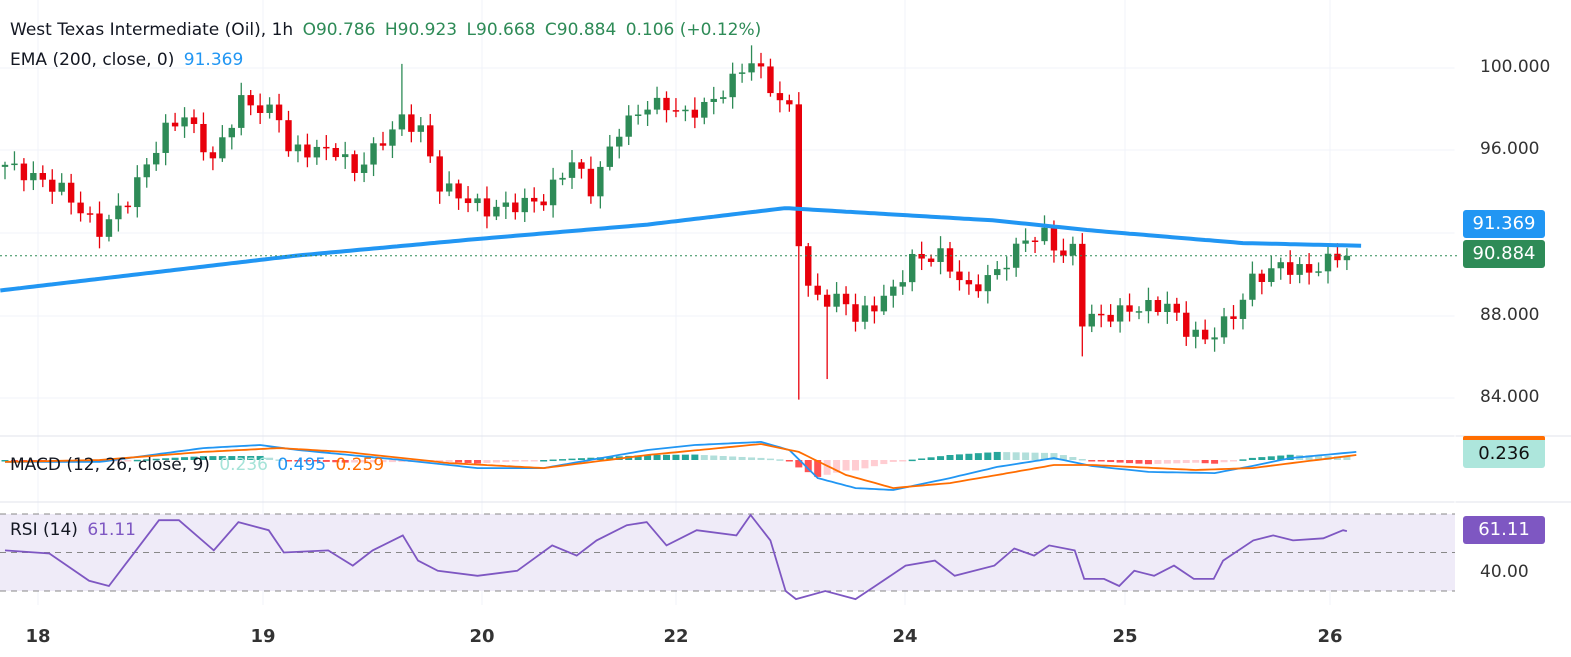  What do you see at coordinates (38, 636) in the screenshot?
I see `day-label: 18` at bounding box center [38, 636].